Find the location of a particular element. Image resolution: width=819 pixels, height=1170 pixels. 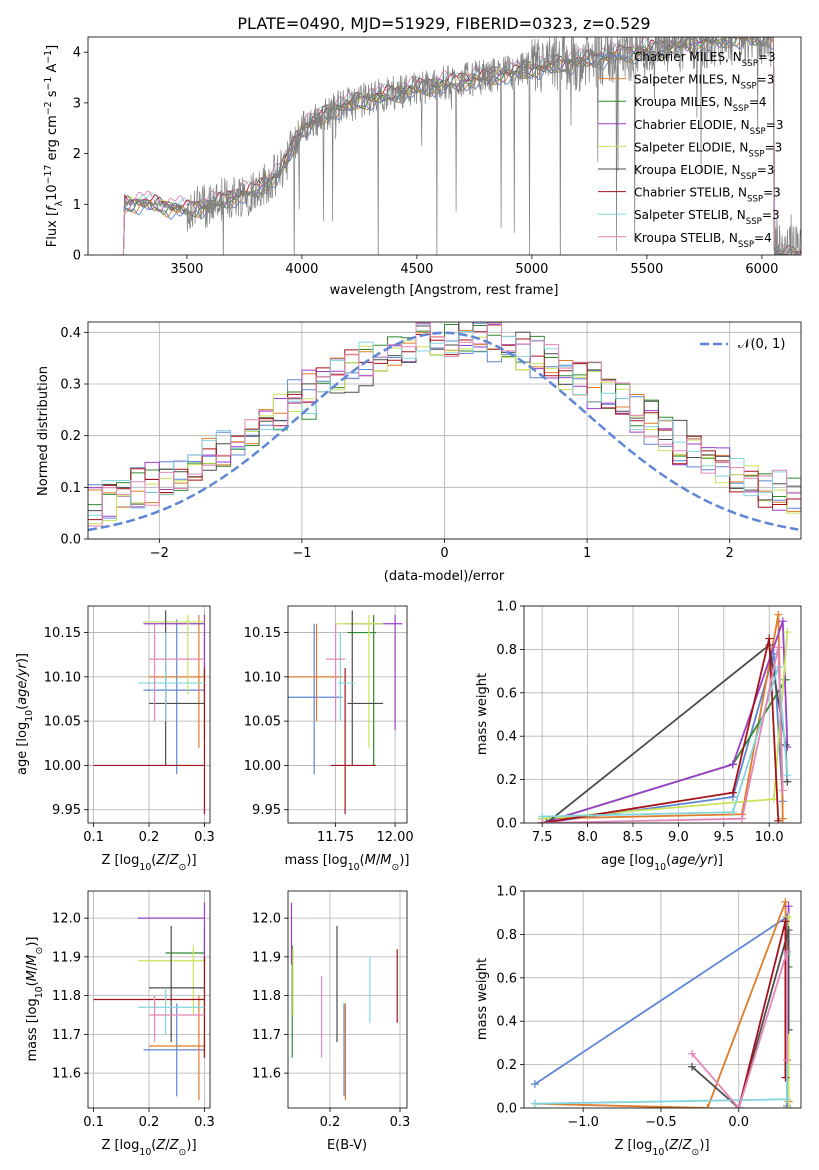

legend-label: Chabrier STELIB, NSSP=3 is located at coordinates (707, 195).